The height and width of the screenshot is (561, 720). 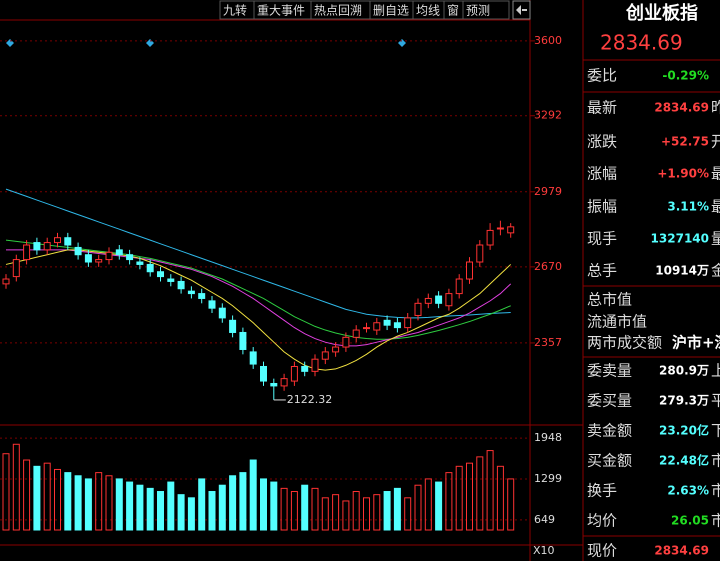 I want to click on row-label: 流通市值, so click(x=617, y=322).